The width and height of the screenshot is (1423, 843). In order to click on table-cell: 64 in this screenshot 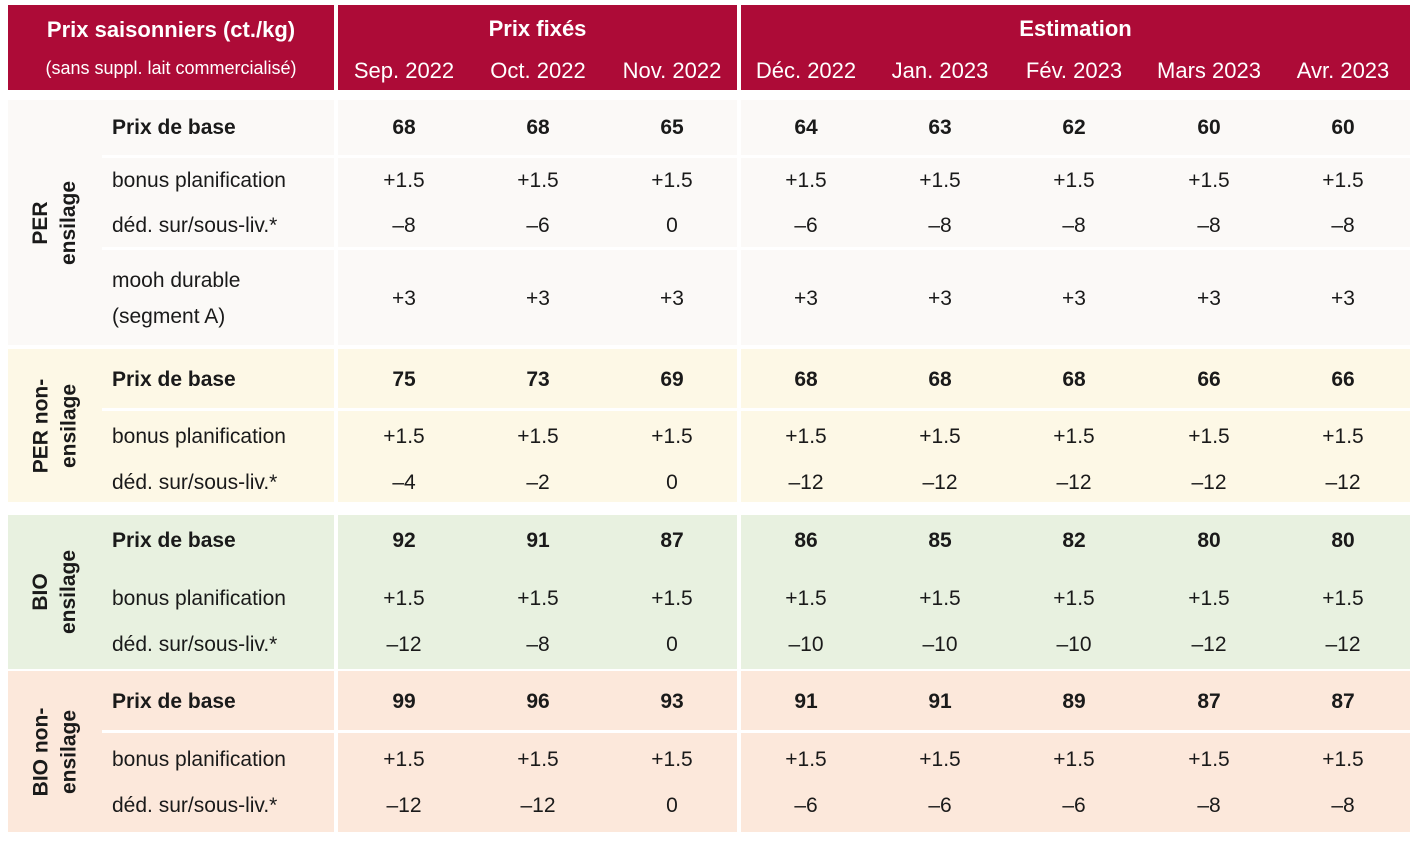, I will do `click(806, 127)`.